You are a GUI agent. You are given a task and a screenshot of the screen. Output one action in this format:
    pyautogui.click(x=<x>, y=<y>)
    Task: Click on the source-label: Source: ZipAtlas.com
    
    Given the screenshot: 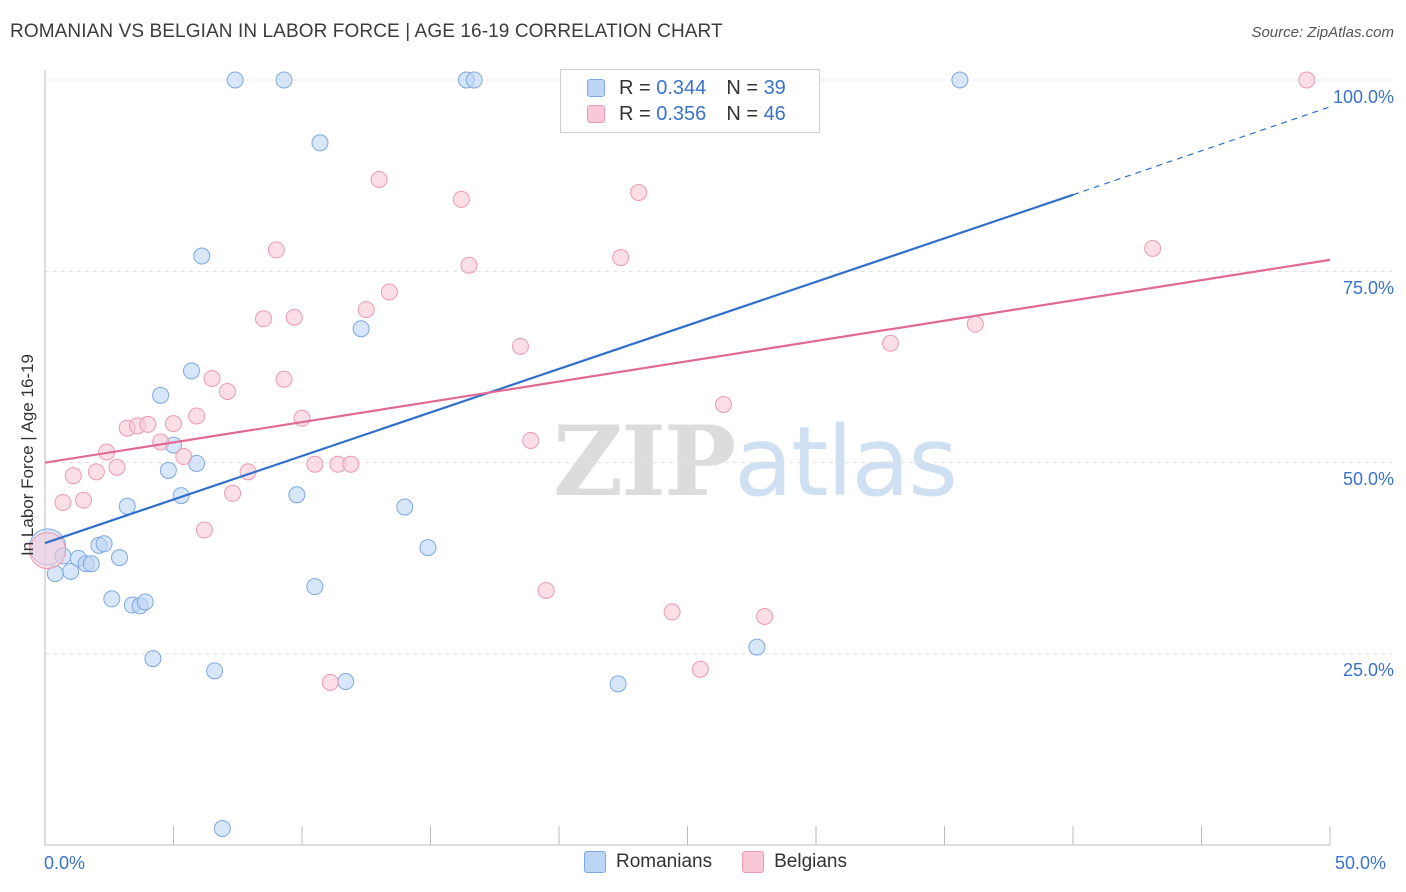 What is the action you would take?
    pyautogui.click(x=1322, y=32)
    